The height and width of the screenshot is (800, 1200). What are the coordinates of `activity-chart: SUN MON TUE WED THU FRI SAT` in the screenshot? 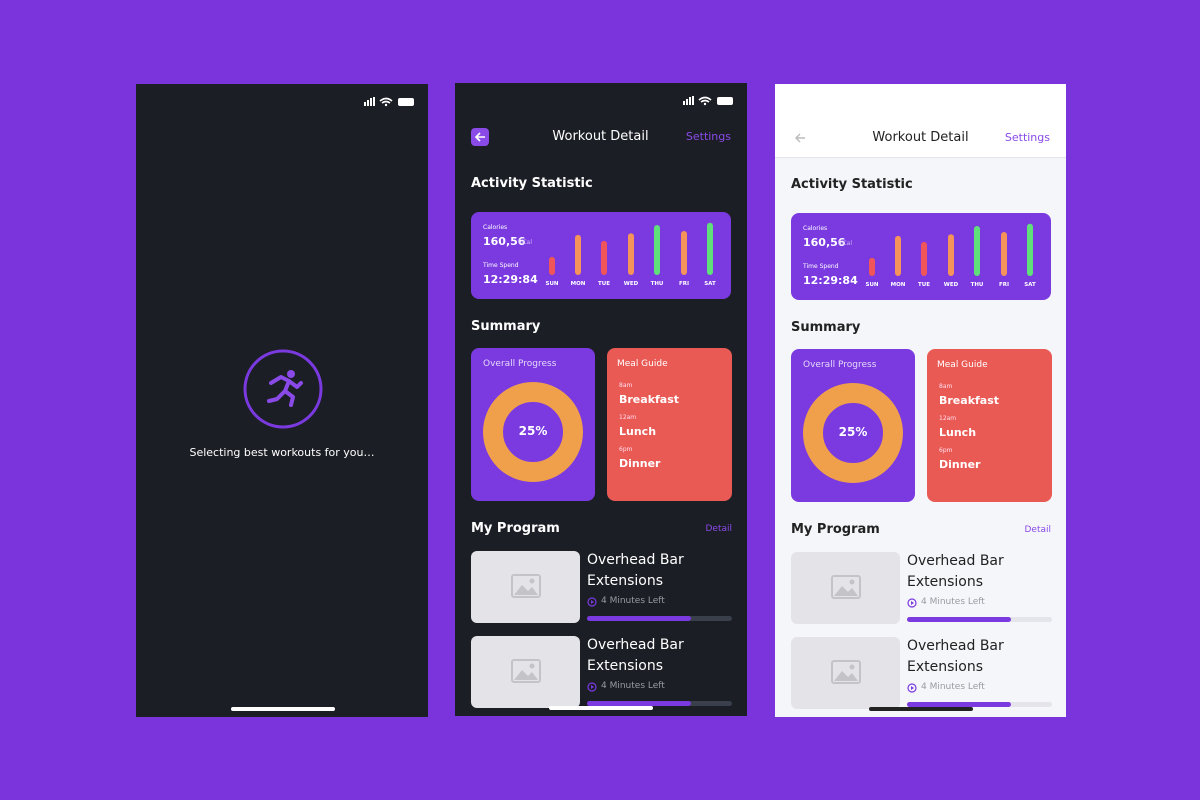 It's located at (950, 255).